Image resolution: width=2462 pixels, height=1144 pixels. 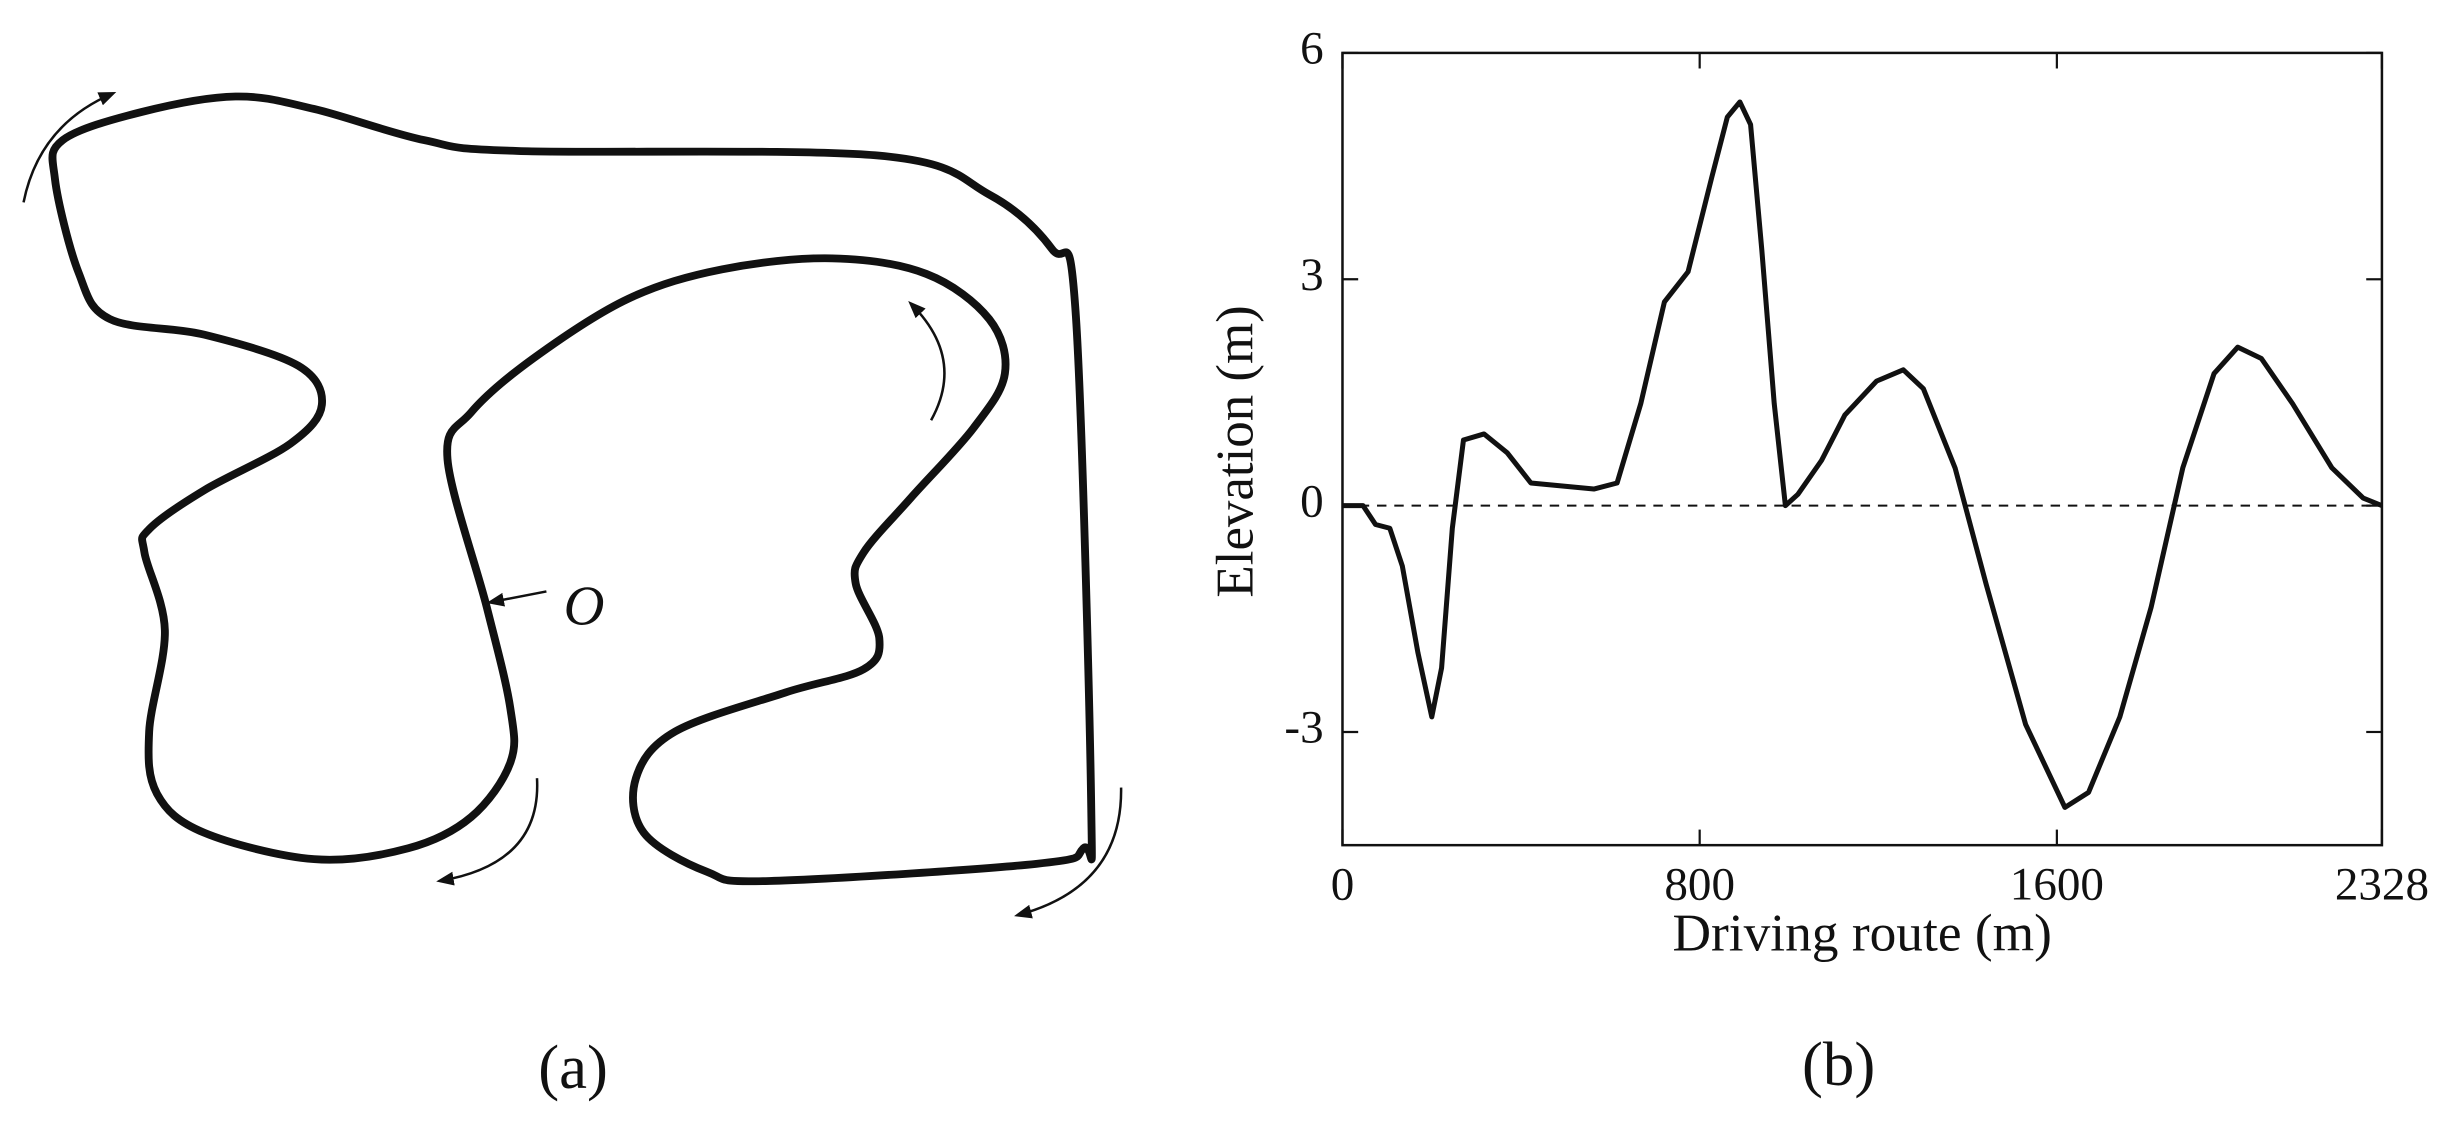 What do you see at coordinates (1312, 49) in the screenshot?
I see `y-tick-label: 6` at bounding box center [1312, 49].